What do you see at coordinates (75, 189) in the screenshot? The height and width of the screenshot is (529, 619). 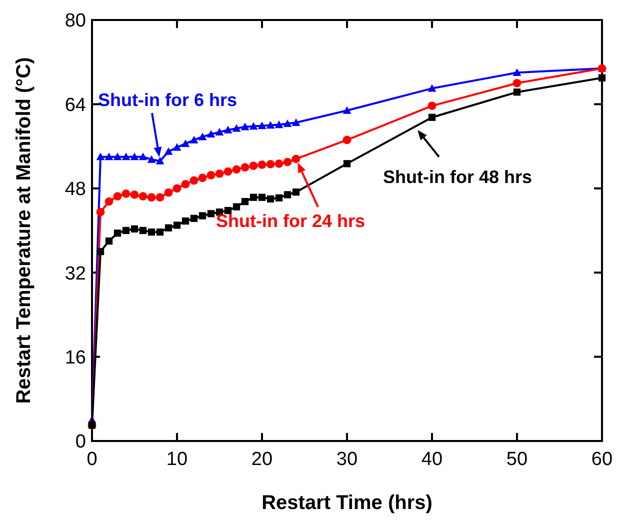 I see `y-tick-label: 48` at bounding box center [75, 189].